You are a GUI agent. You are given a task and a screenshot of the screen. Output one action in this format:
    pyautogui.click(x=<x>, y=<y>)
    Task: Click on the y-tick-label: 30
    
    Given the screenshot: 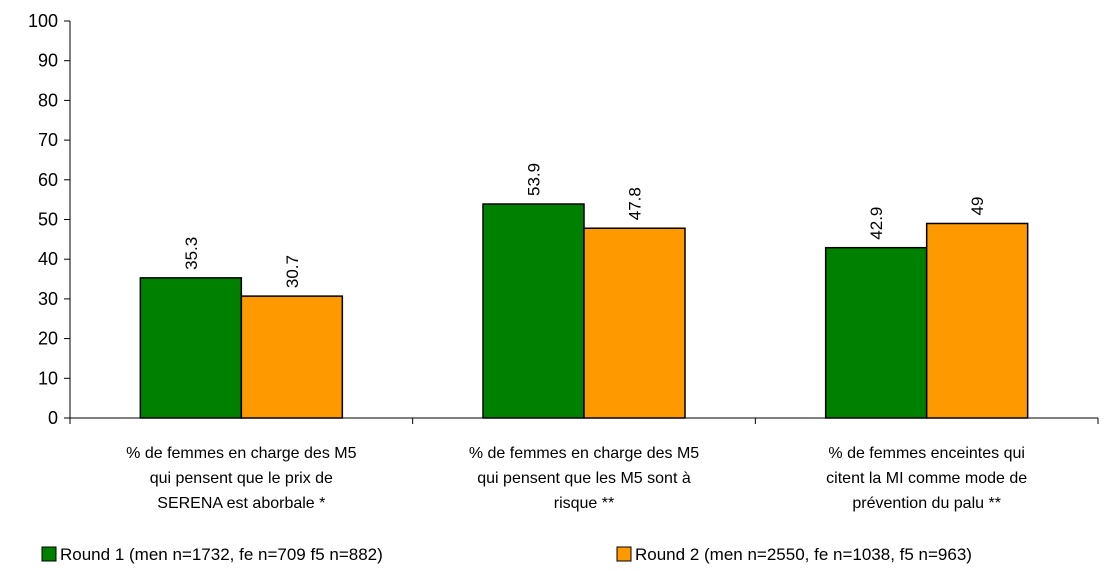 What is the action you would take?
    pyautogui.click(x=48, y=299)
    